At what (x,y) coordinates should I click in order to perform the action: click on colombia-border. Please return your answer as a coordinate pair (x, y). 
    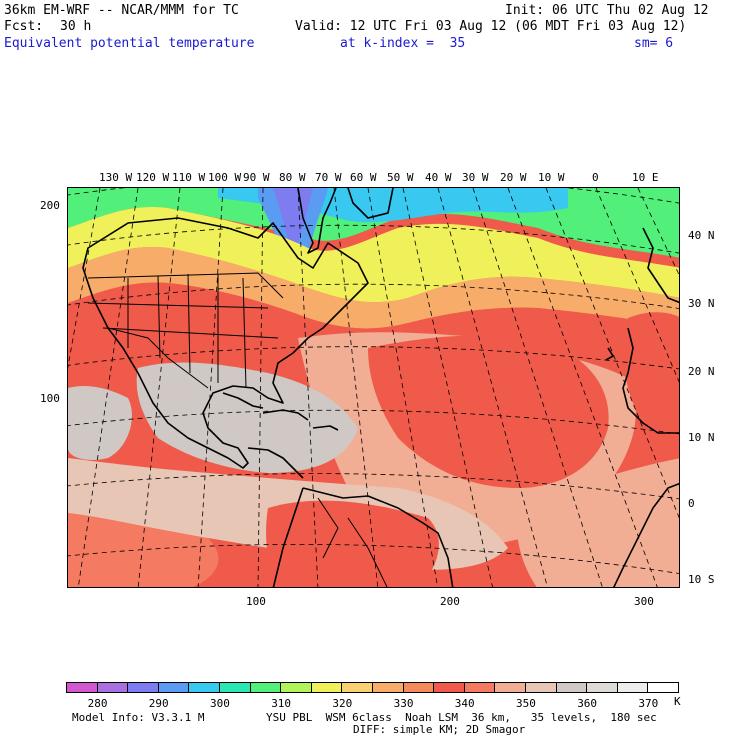
    Looking at the image, I should click on (328, 528).